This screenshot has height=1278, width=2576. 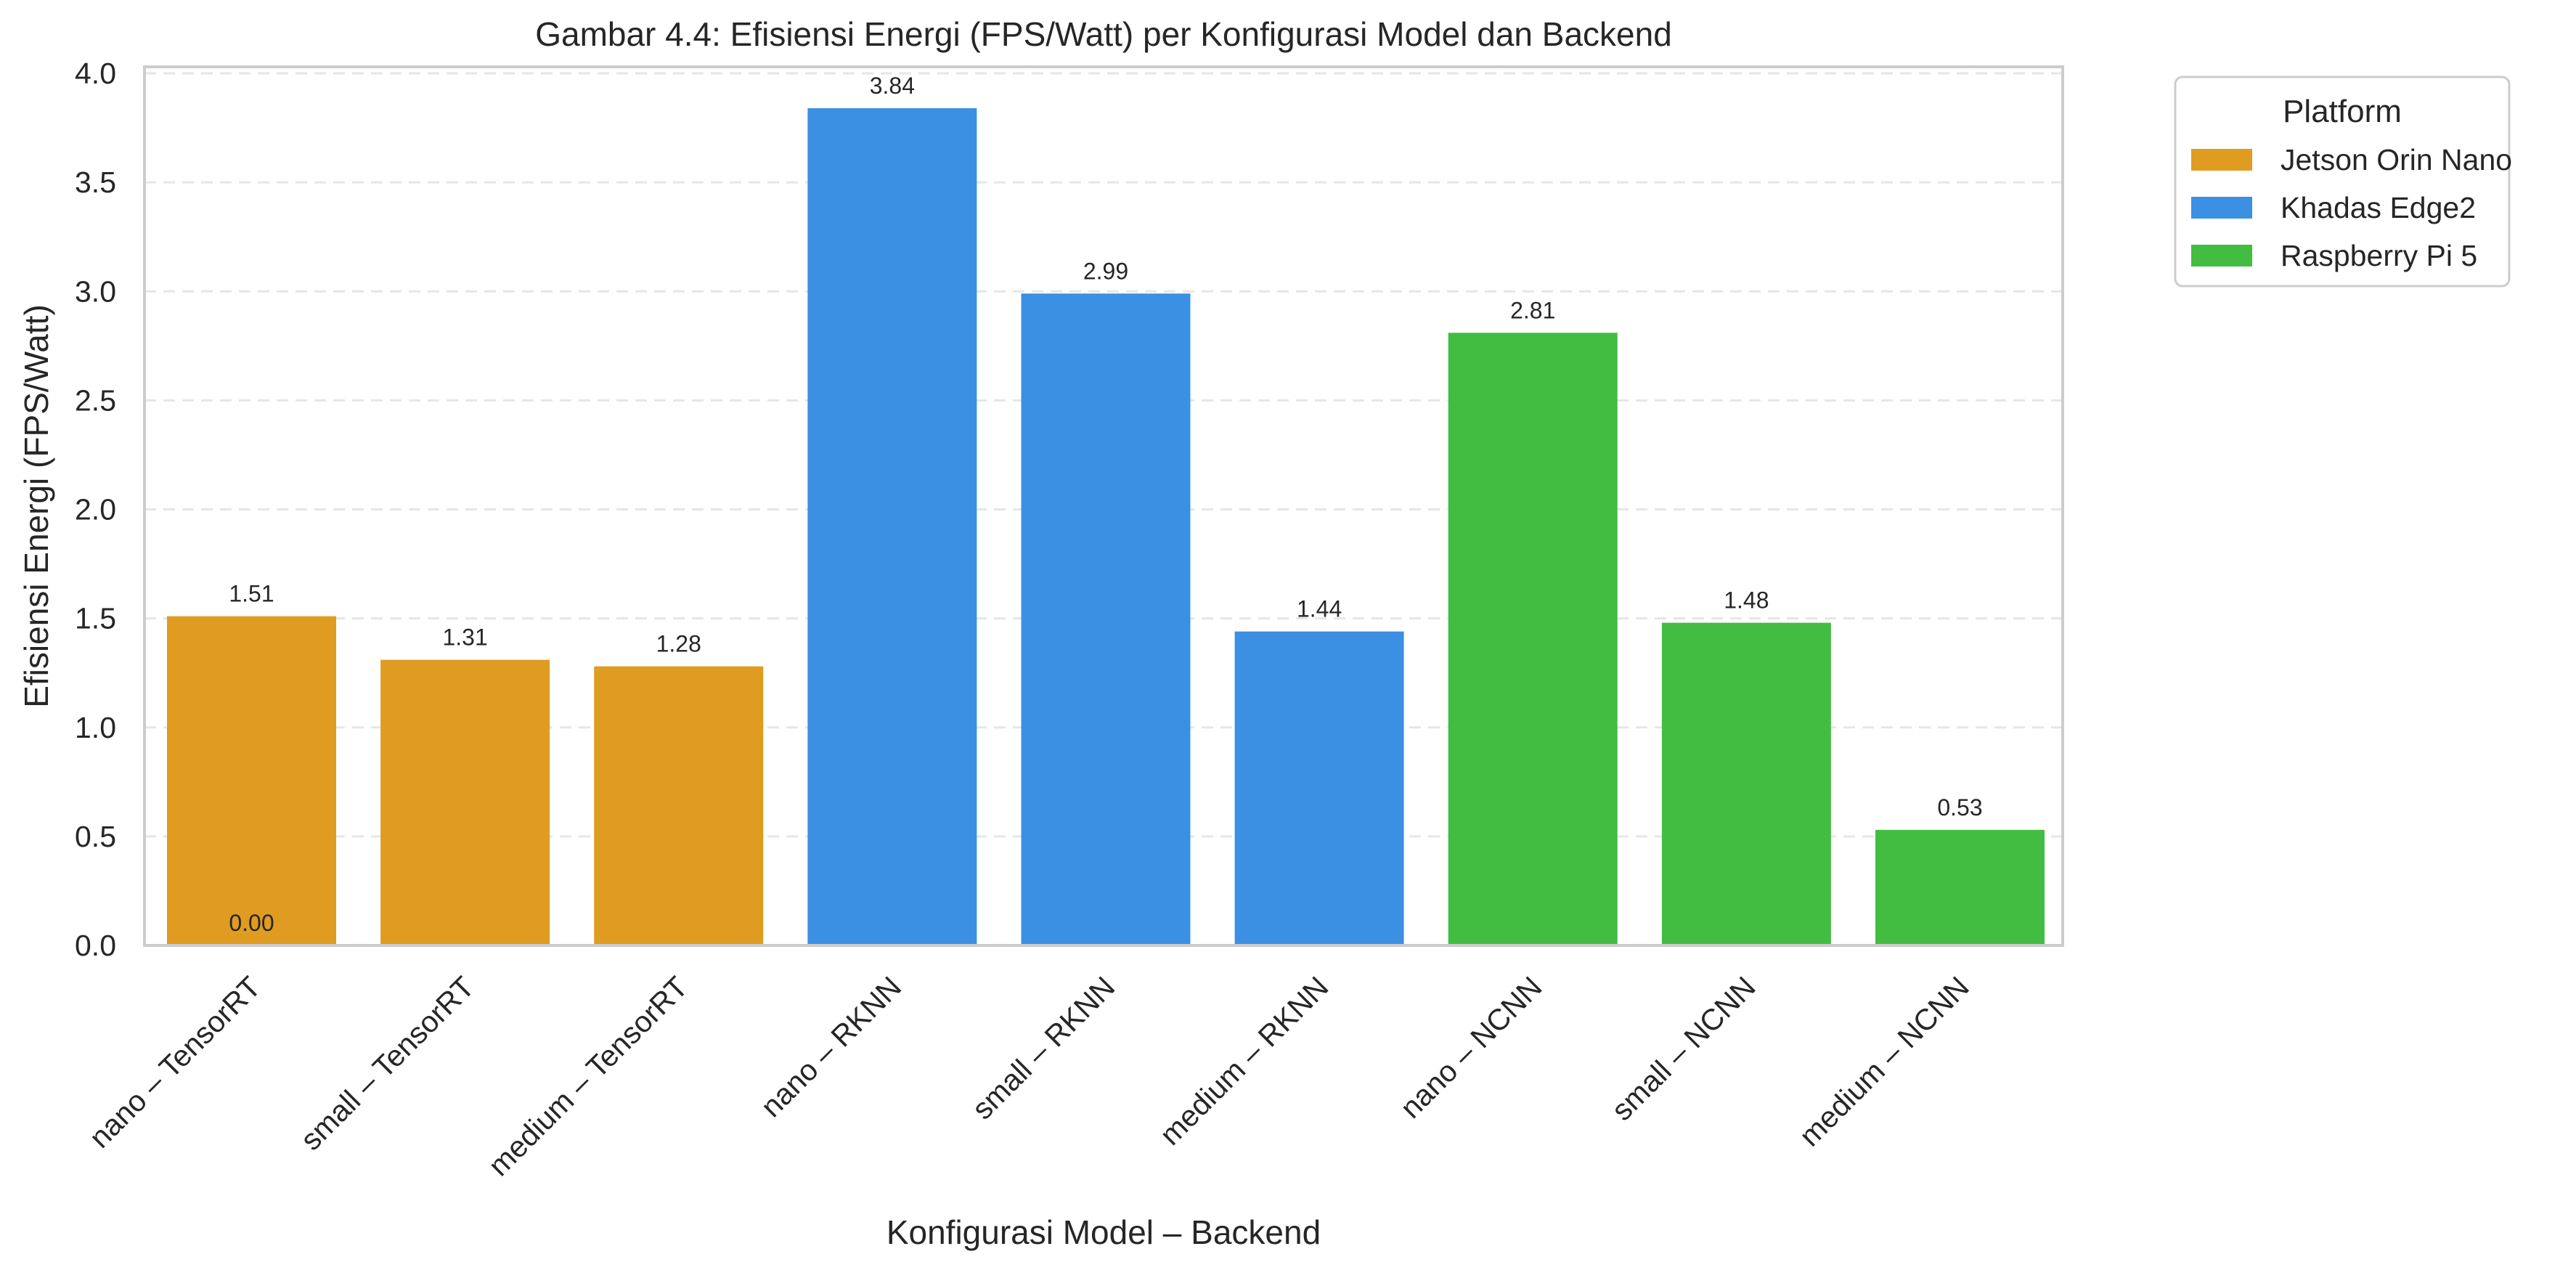 I want to click on y-axis-label: Efisiensi Energi (FPS/Watt), so click(x=36, y=506).